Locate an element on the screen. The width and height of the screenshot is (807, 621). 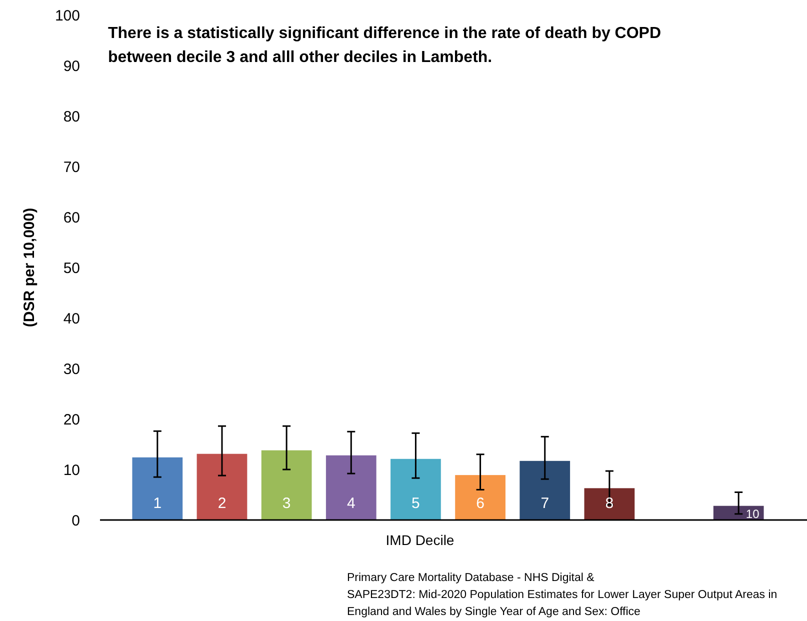
y-tick-label: 60 is located at coordinates (71, 217).